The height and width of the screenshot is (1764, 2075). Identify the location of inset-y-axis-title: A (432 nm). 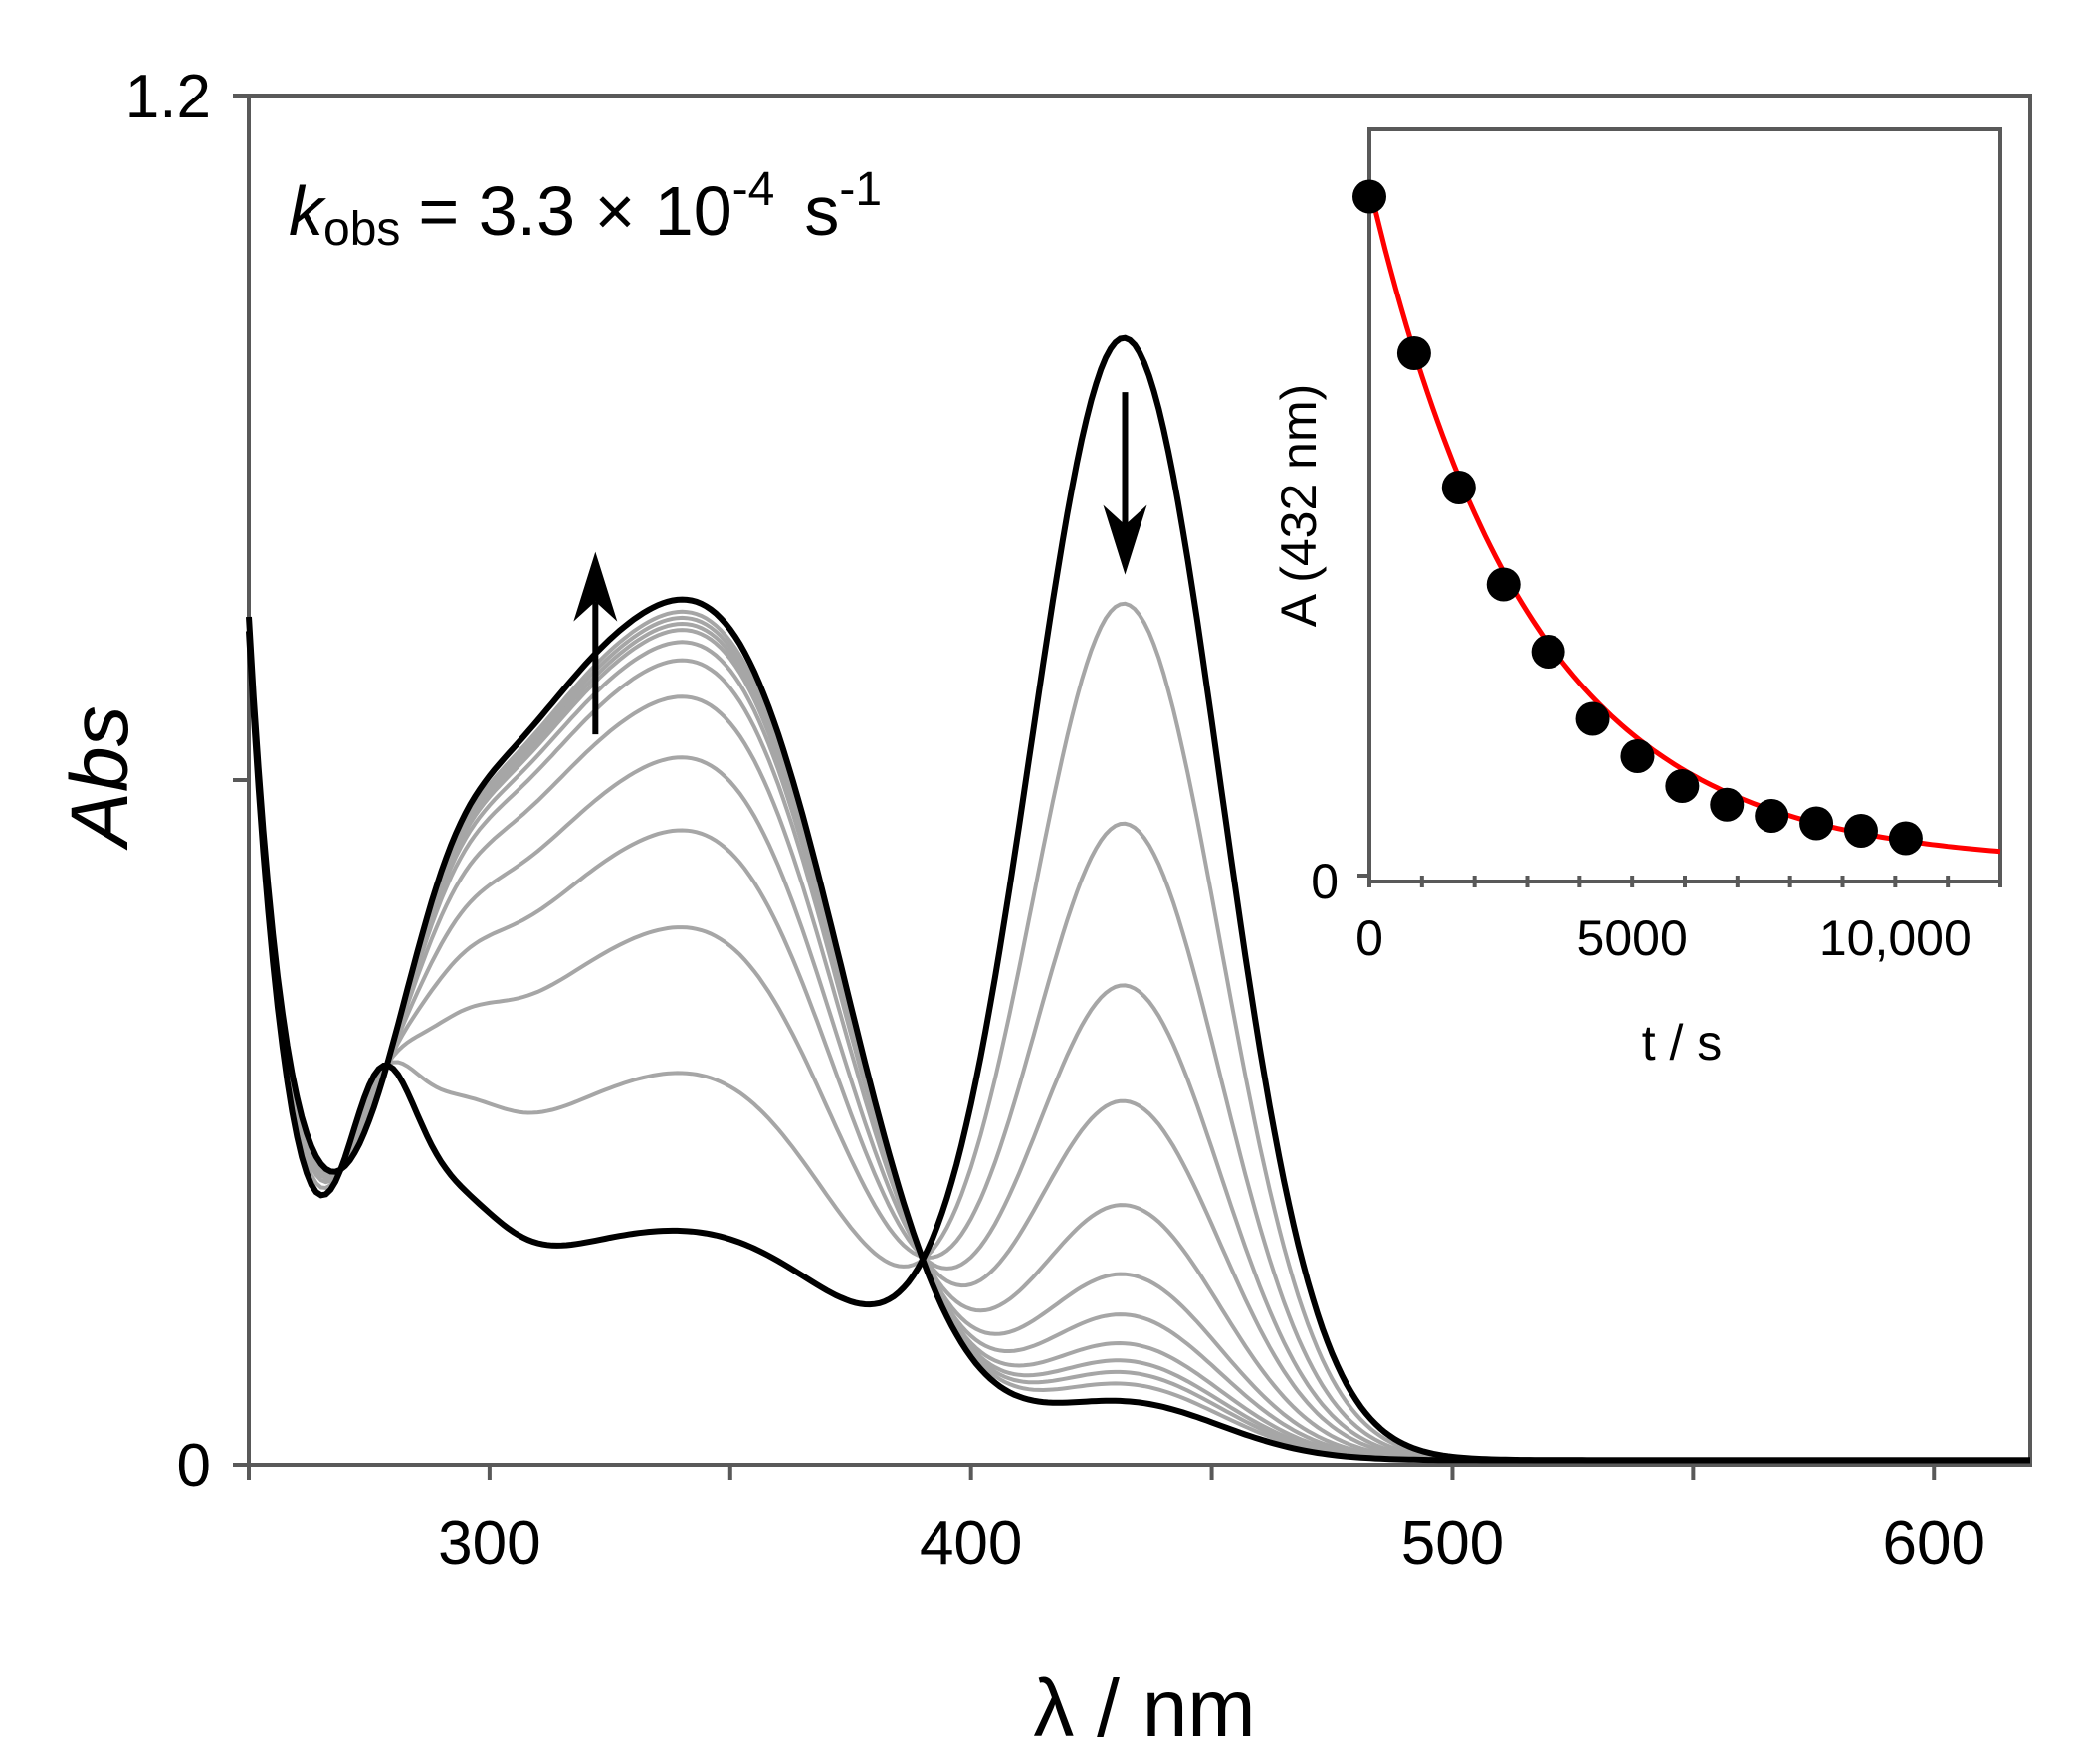
(1299, 506).